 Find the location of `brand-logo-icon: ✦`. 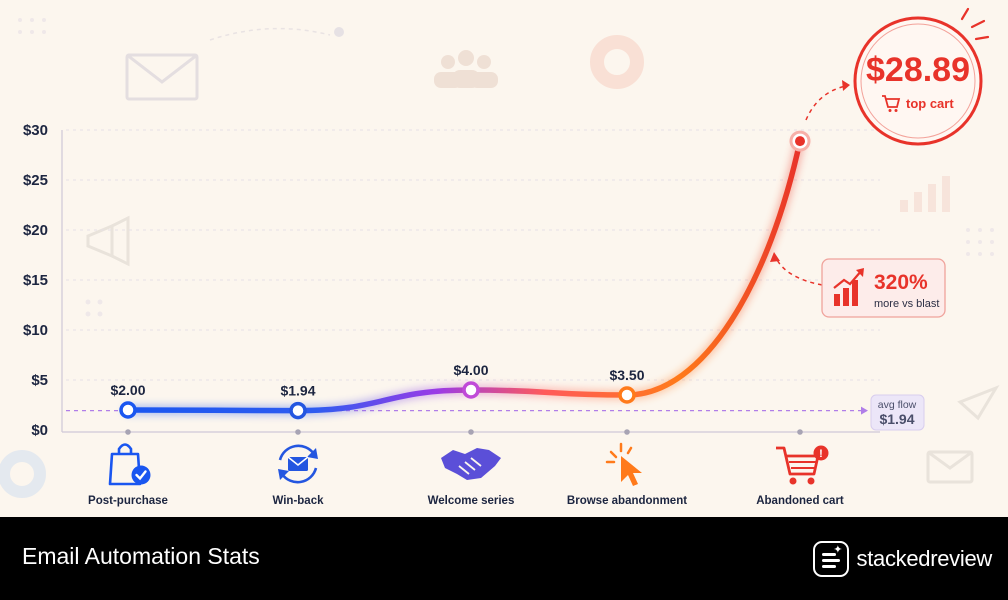

brand-logo-icon: ✦ is located at coordinates (830, 559).